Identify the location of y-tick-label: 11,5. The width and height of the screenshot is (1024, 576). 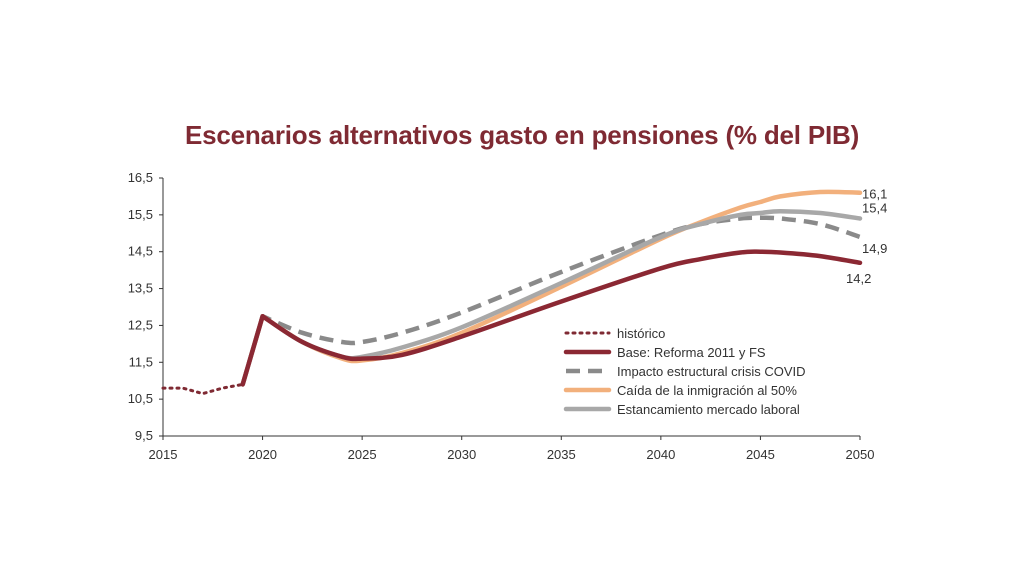
(141, 361).